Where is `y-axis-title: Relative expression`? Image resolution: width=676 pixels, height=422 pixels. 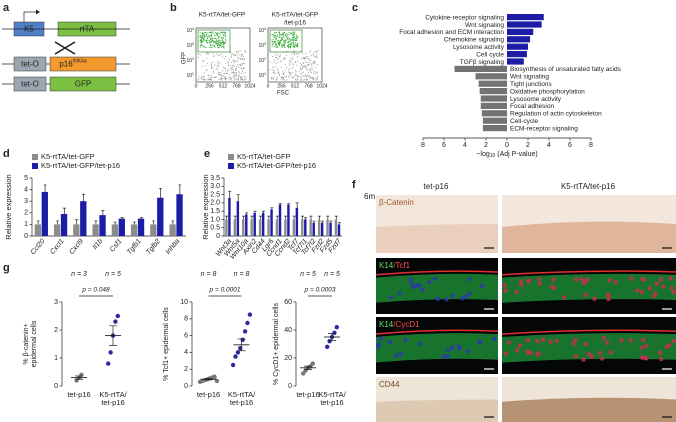 y-axis-title: Relative expression is located at coordinates (205, 206).